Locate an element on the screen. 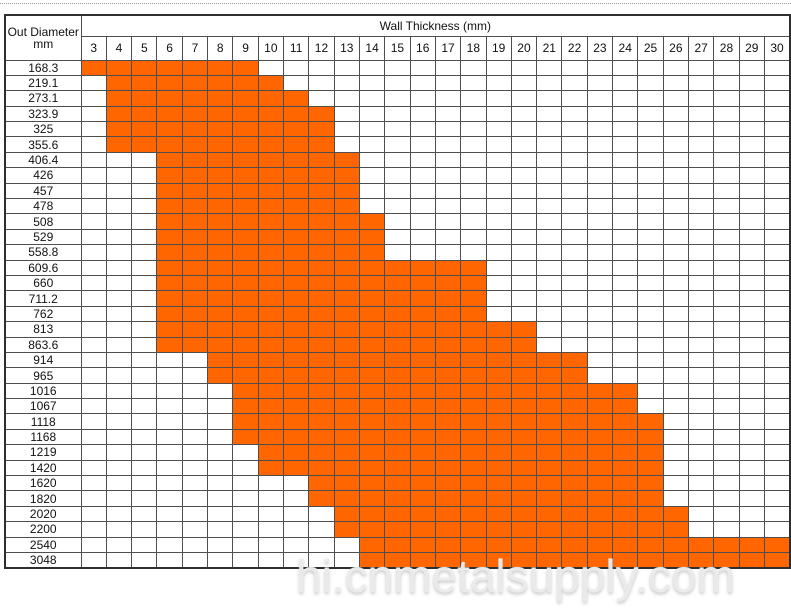 The width and height of the screenshot is (791, 613). row-diameter-label: 558.8 is located at coordinates (43, 252).